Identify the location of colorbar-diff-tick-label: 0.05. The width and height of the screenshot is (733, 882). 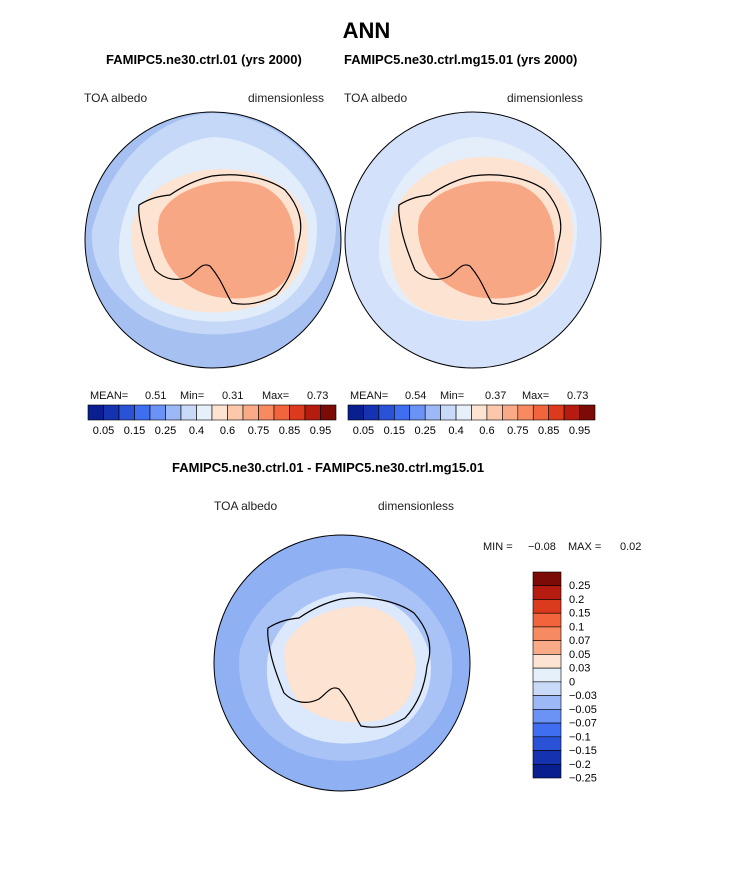
(579, 655).